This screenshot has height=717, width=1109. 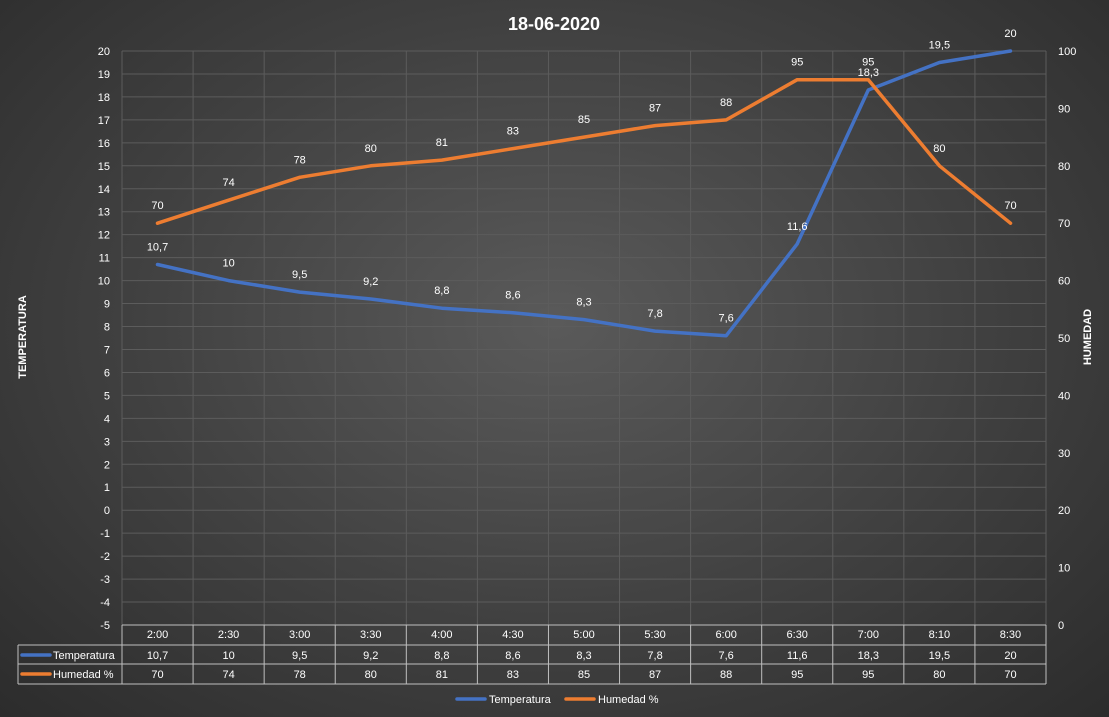 What do you see at coordinates (157, 206) in the screenshot?
I see `data-label: 70` at bounding box center [157, 206].